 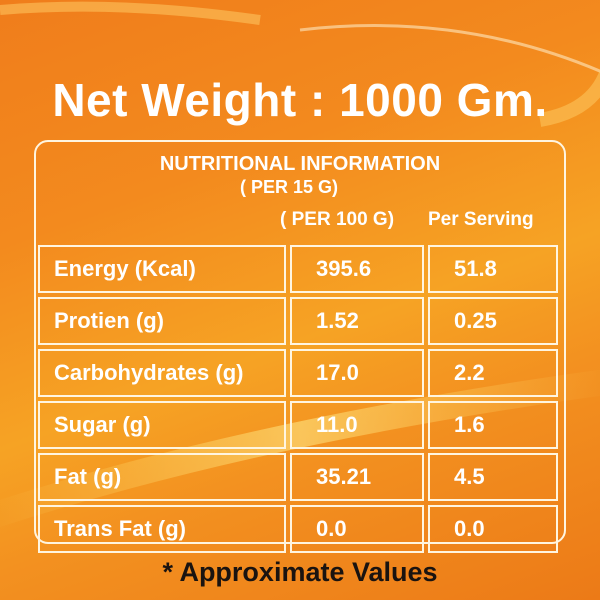 I want to click on table-row-protein: Protien (g) 1.52 0.25, so click(x=298, y=321).